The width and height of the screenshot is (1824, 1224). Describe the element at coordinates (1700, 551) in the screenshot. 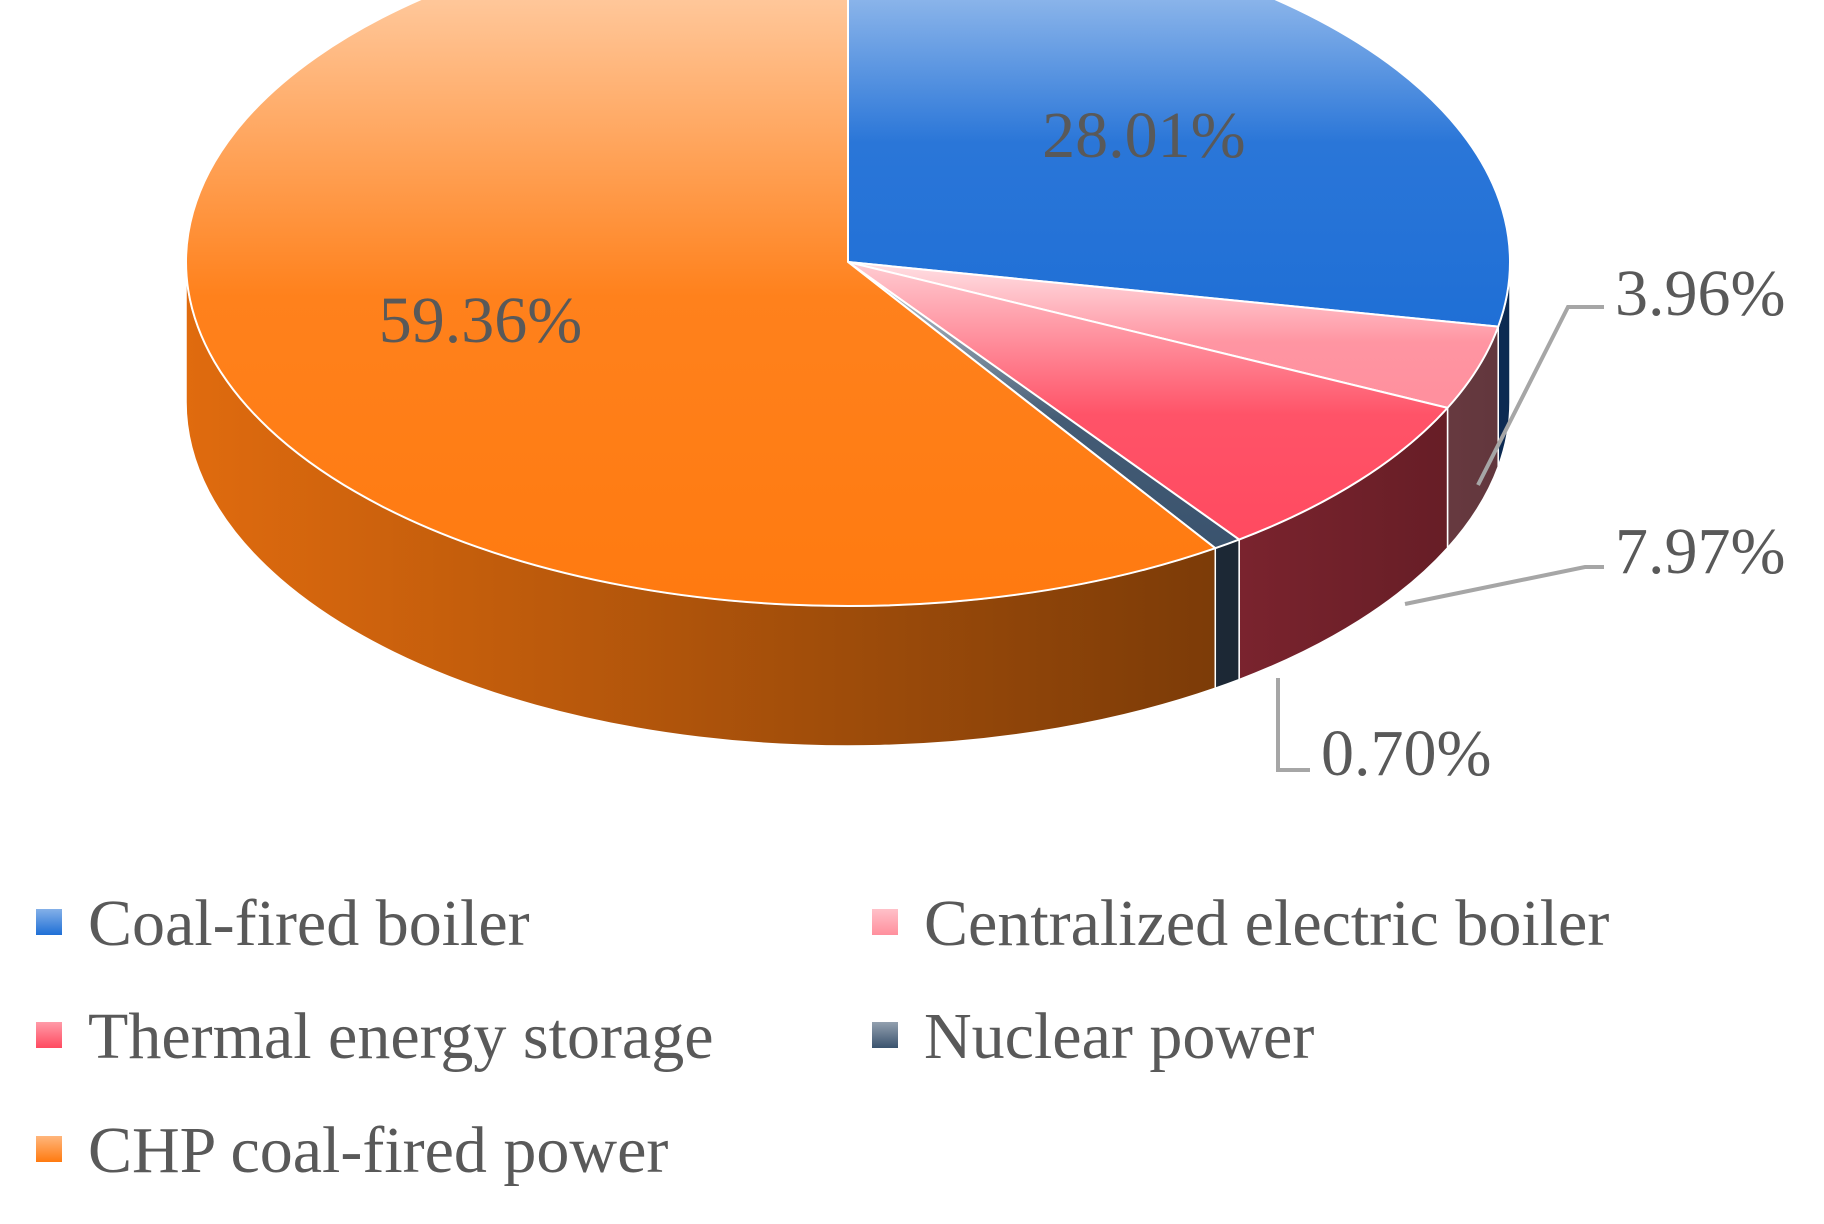

I see `data-label-2: 7.97%` at that location.